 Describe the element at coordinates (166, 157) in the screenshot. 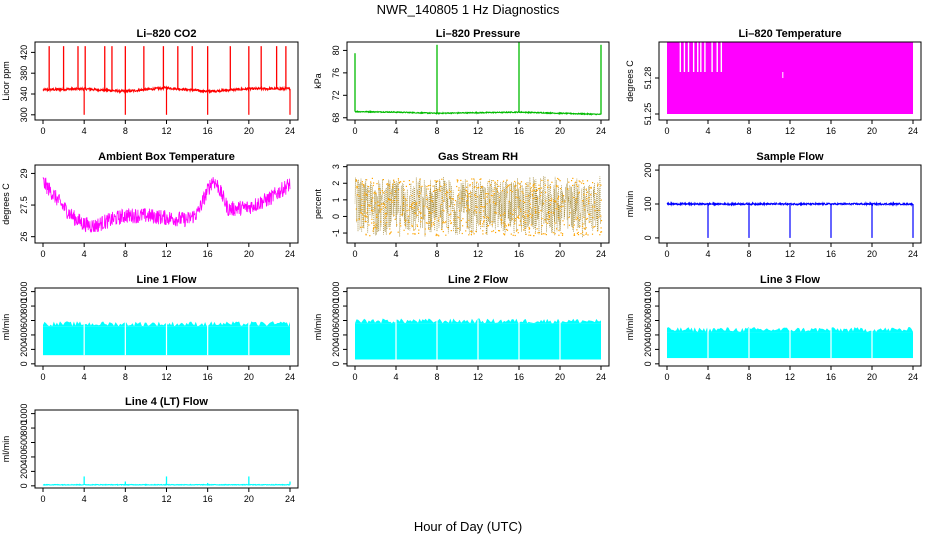

I see `panel-title: Ambient Box Temperature` at that location.